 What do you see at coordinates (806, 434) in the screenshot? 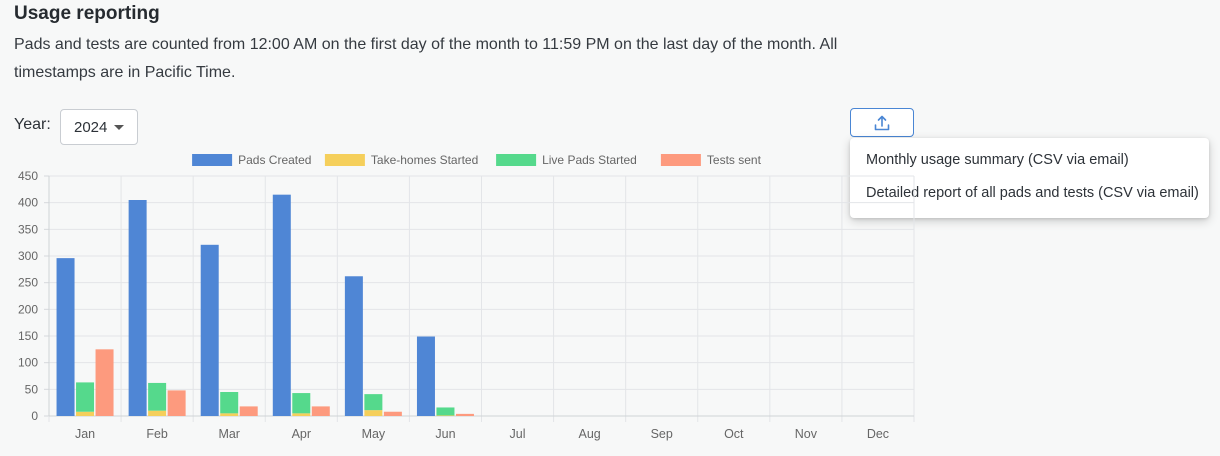
I see `x-tick-label: Nov` at bounding box center [806, 434].